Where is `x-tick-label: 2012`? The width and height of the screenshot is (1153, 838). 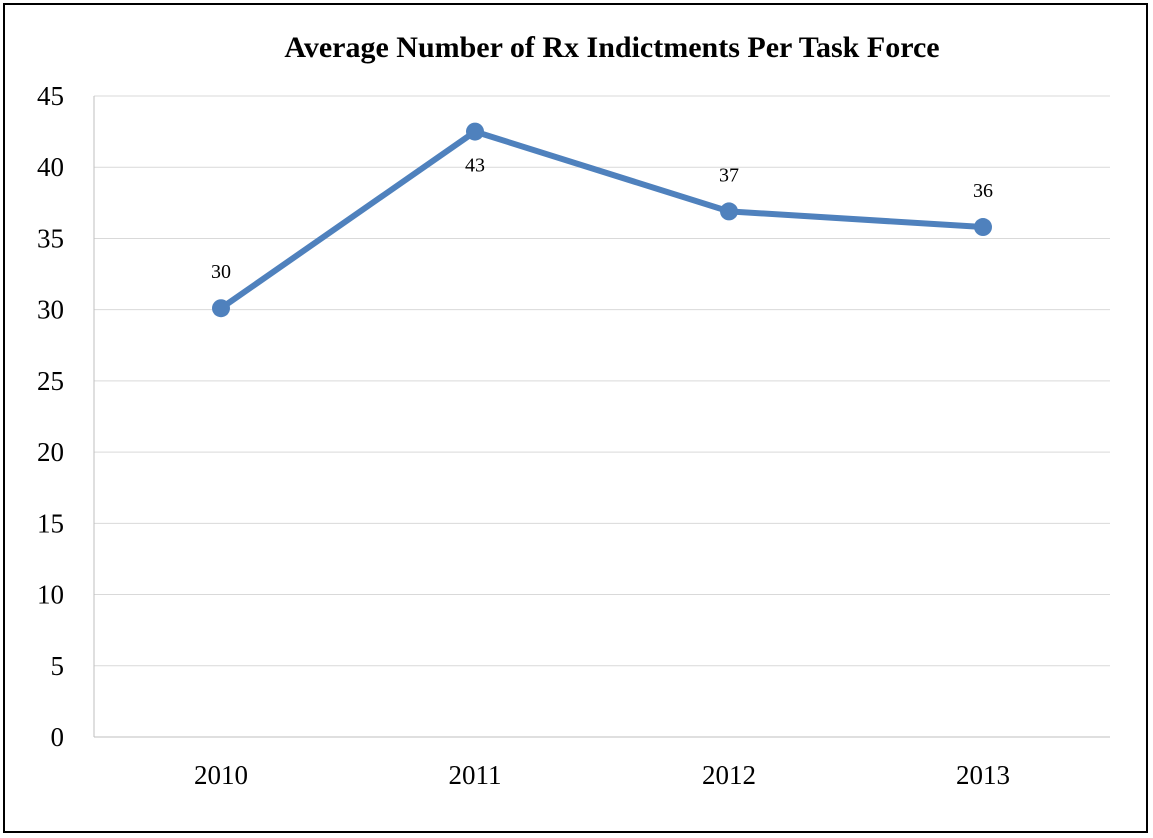
x-tick-label: 2012 is located at coordinates (729, 775).